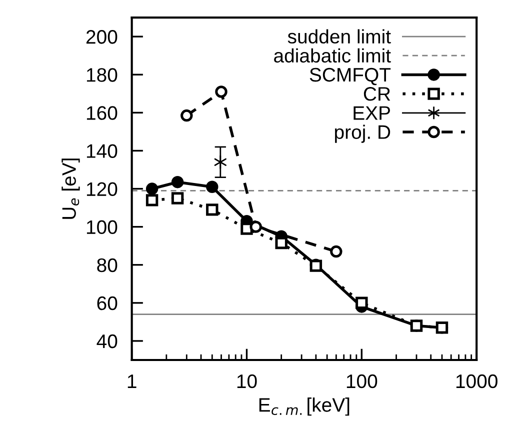 The width and height of the screenshot is (507, 439). What do you see at coordinates (362, 133) in the screenshot?
I see `legend-label: proj. D` at bounding box center [362, 133].